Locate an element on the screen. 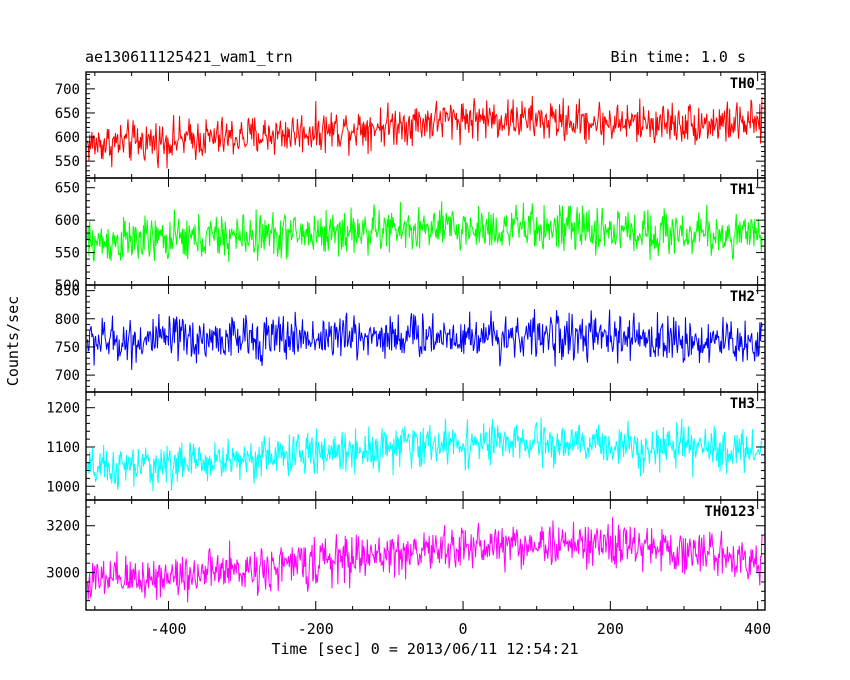  panel-label: TH3 is located at coordinates (742, 404).